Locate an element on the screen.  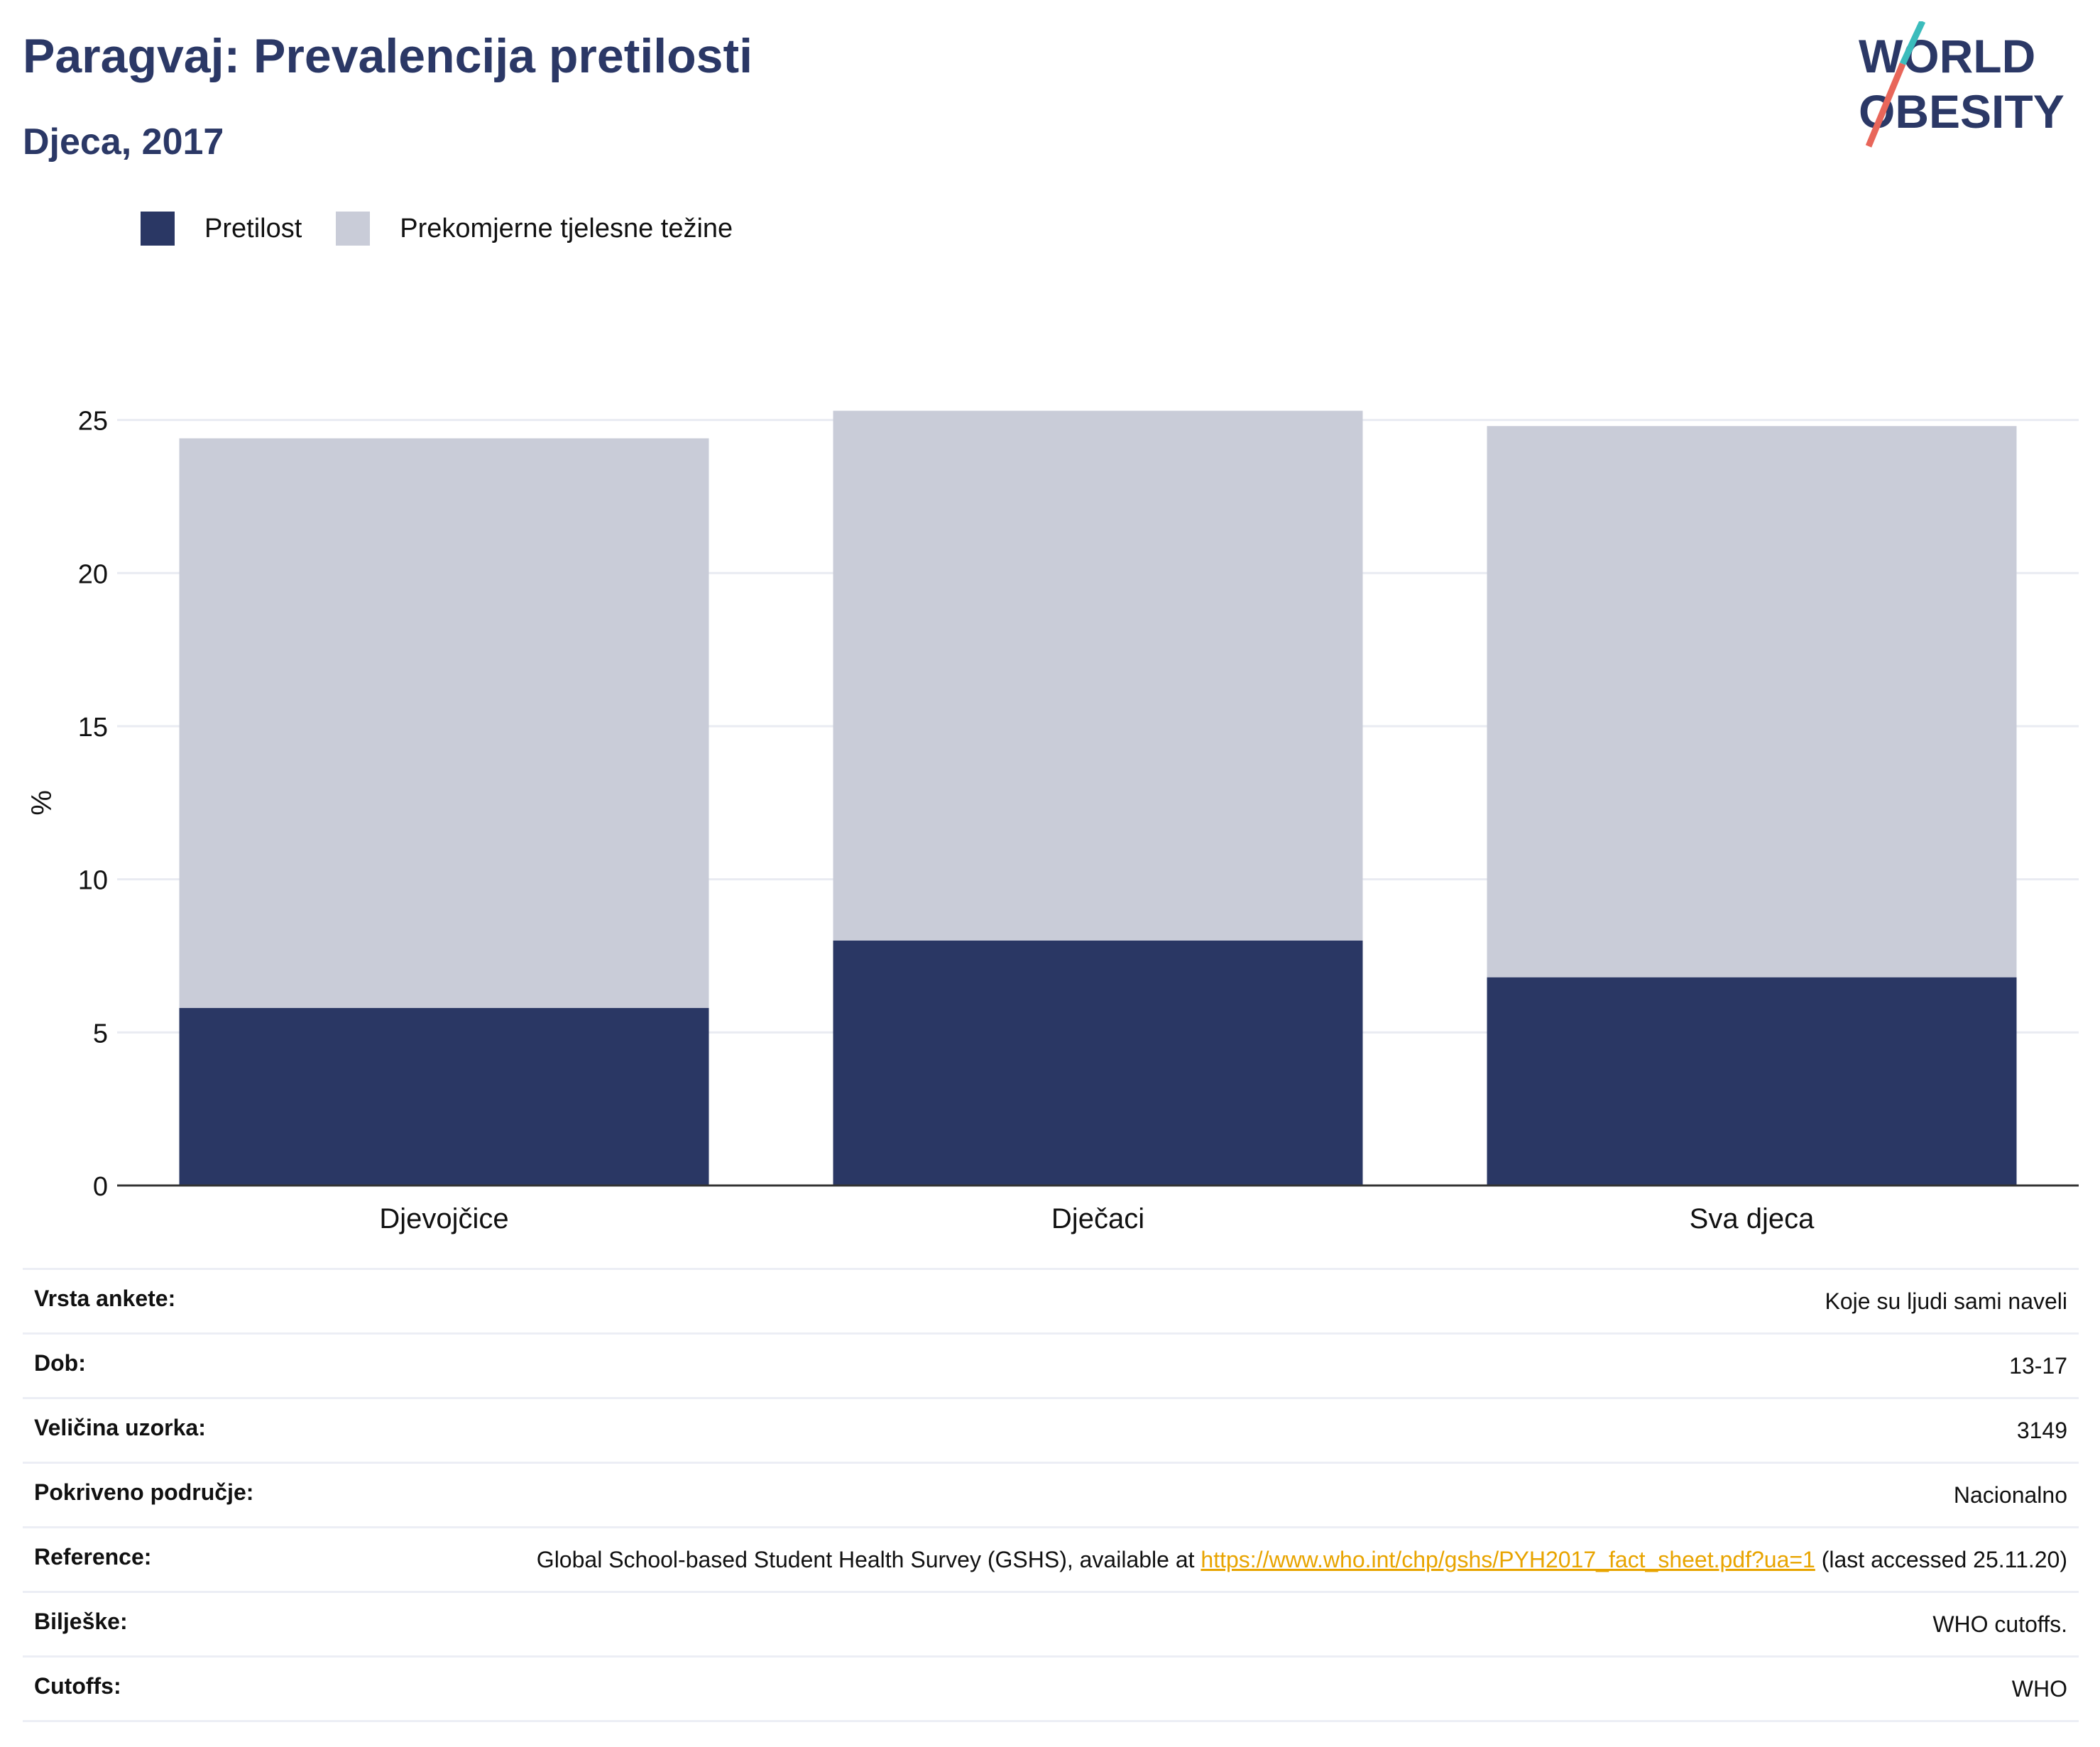
meta-label: Dob: is located at coordinates (60, 1363).